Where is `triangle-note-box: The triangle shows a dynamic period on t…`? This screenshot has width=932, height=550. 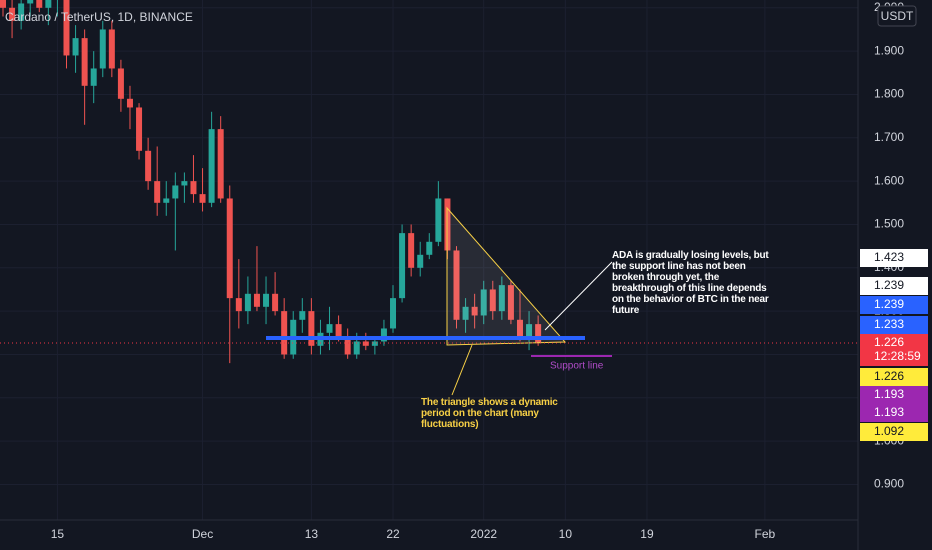 triangle-note-box: The triangle shows a dynamic period on t… is located at coordinates (489, 413).